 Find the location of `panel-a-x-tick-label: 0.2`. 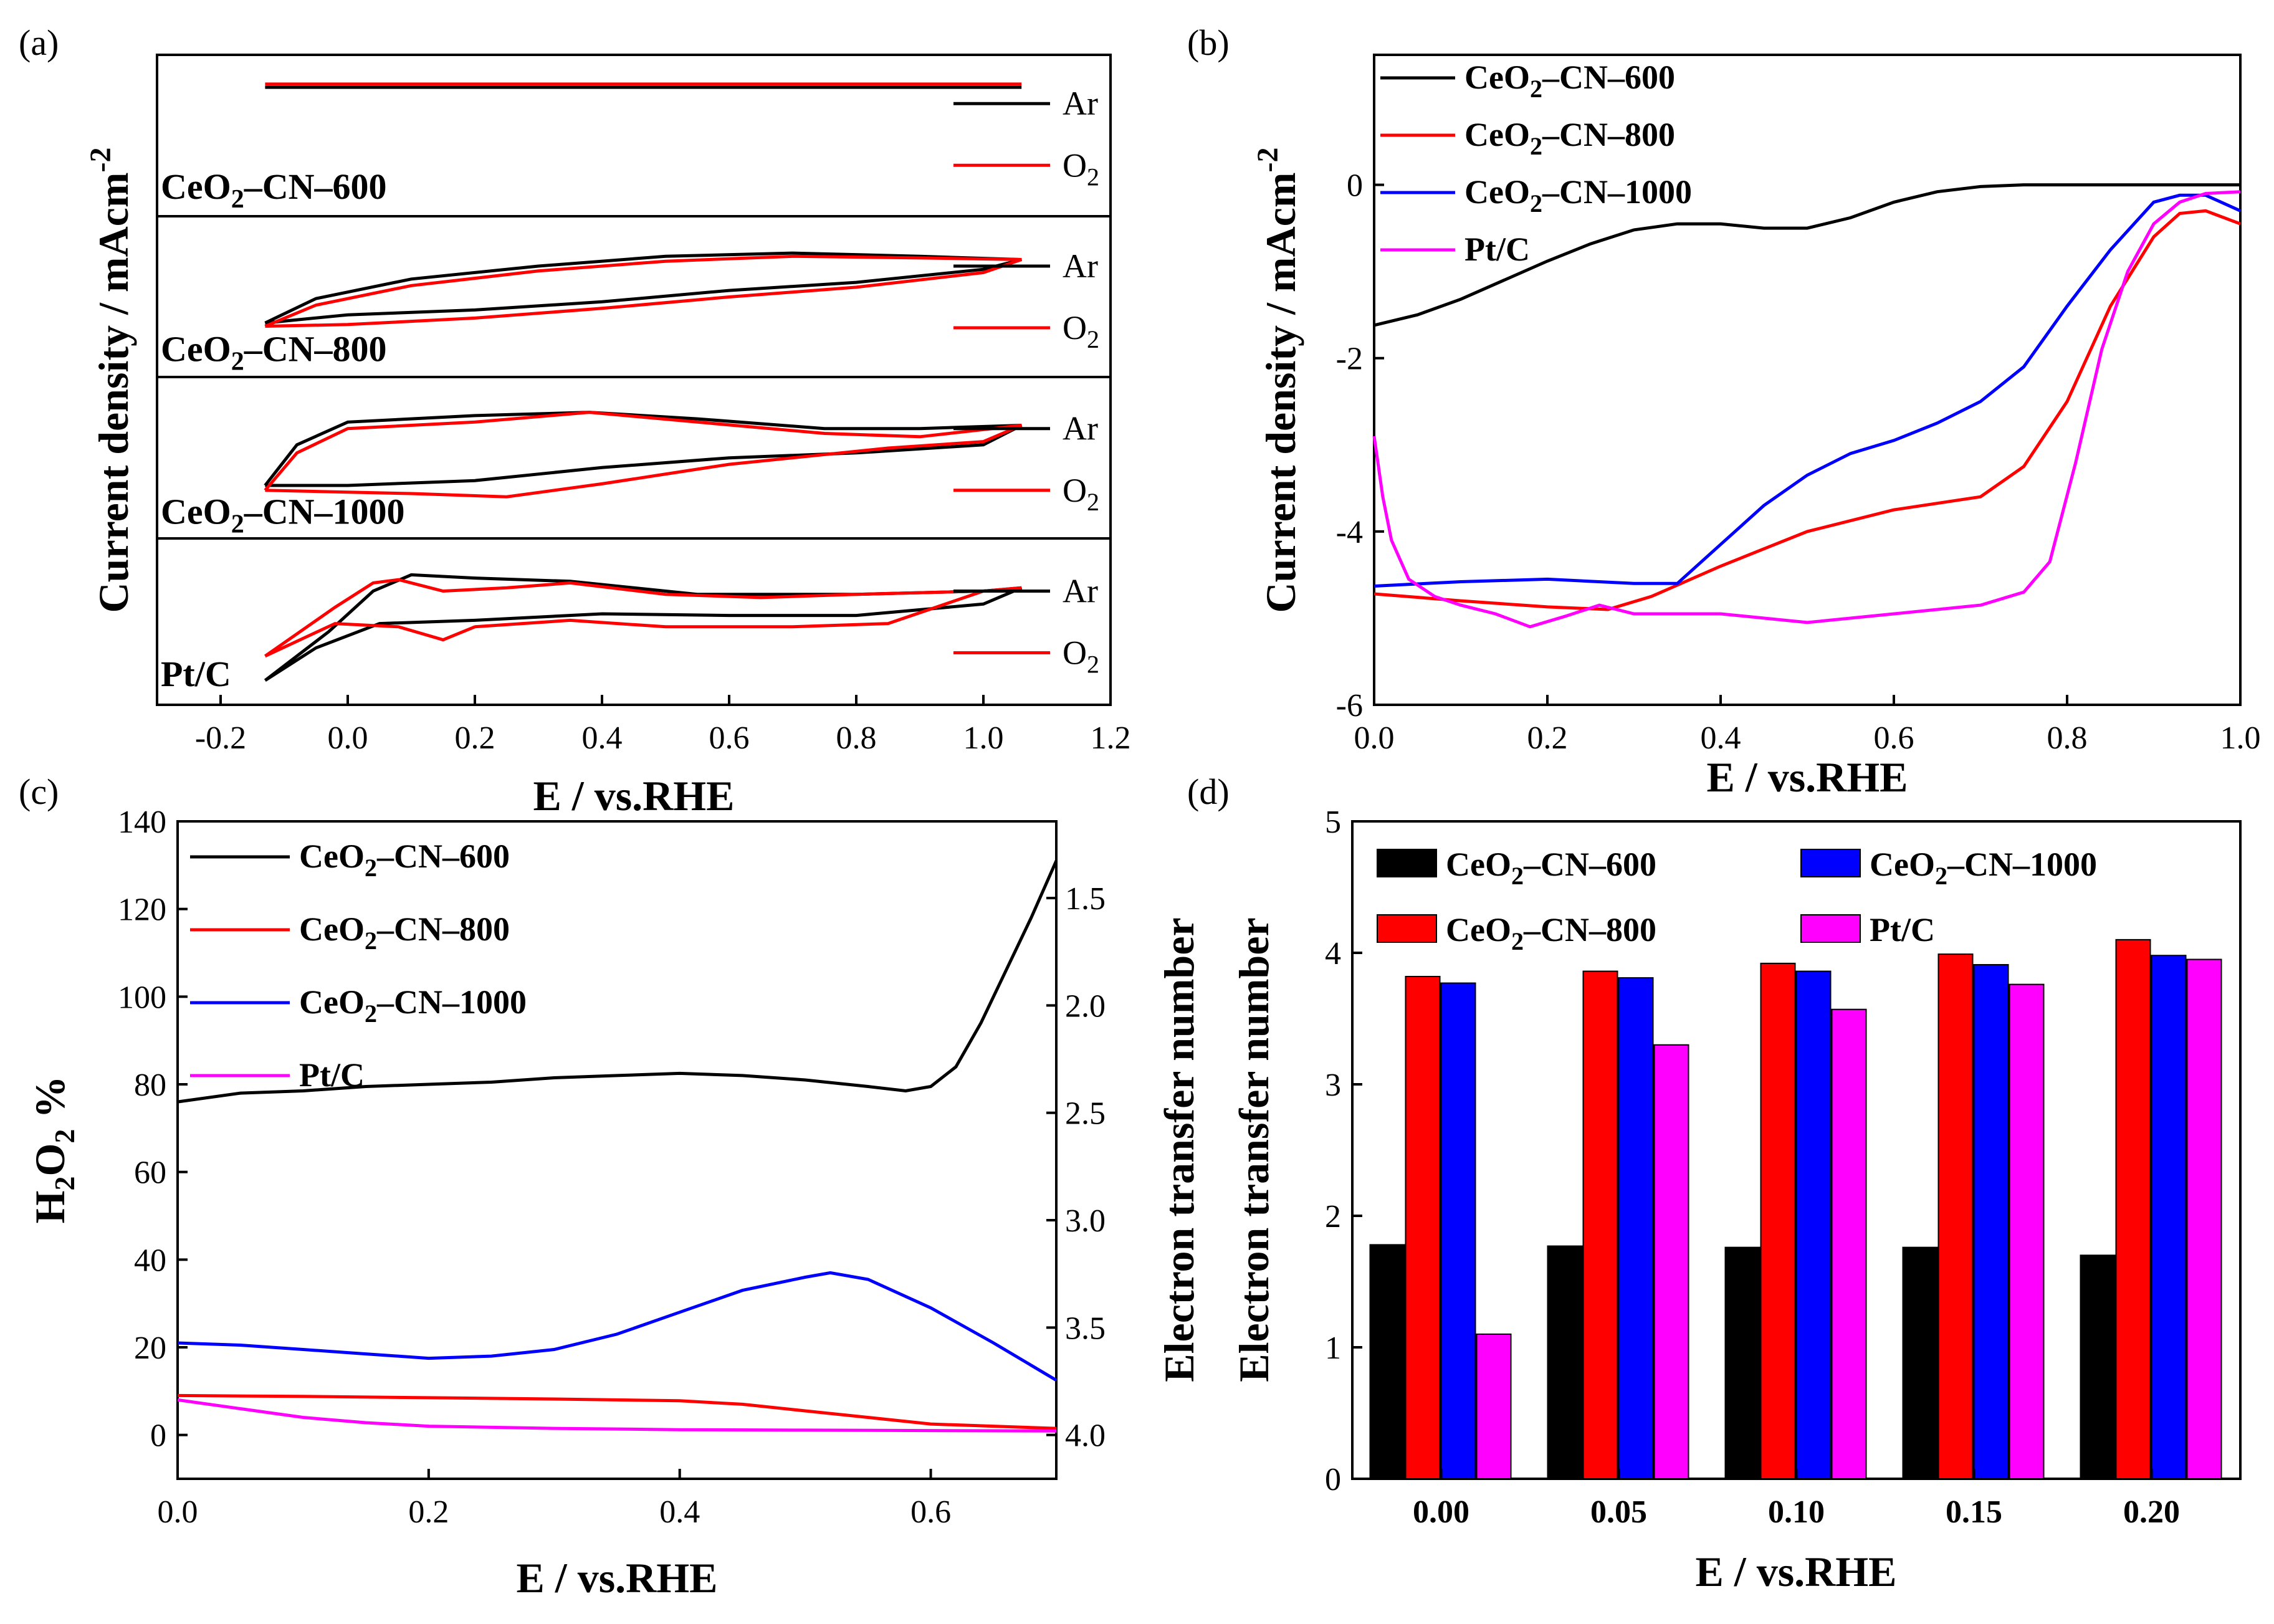

panel-a-x-tick-label: 0.2 is located at coordinates (475, 738).